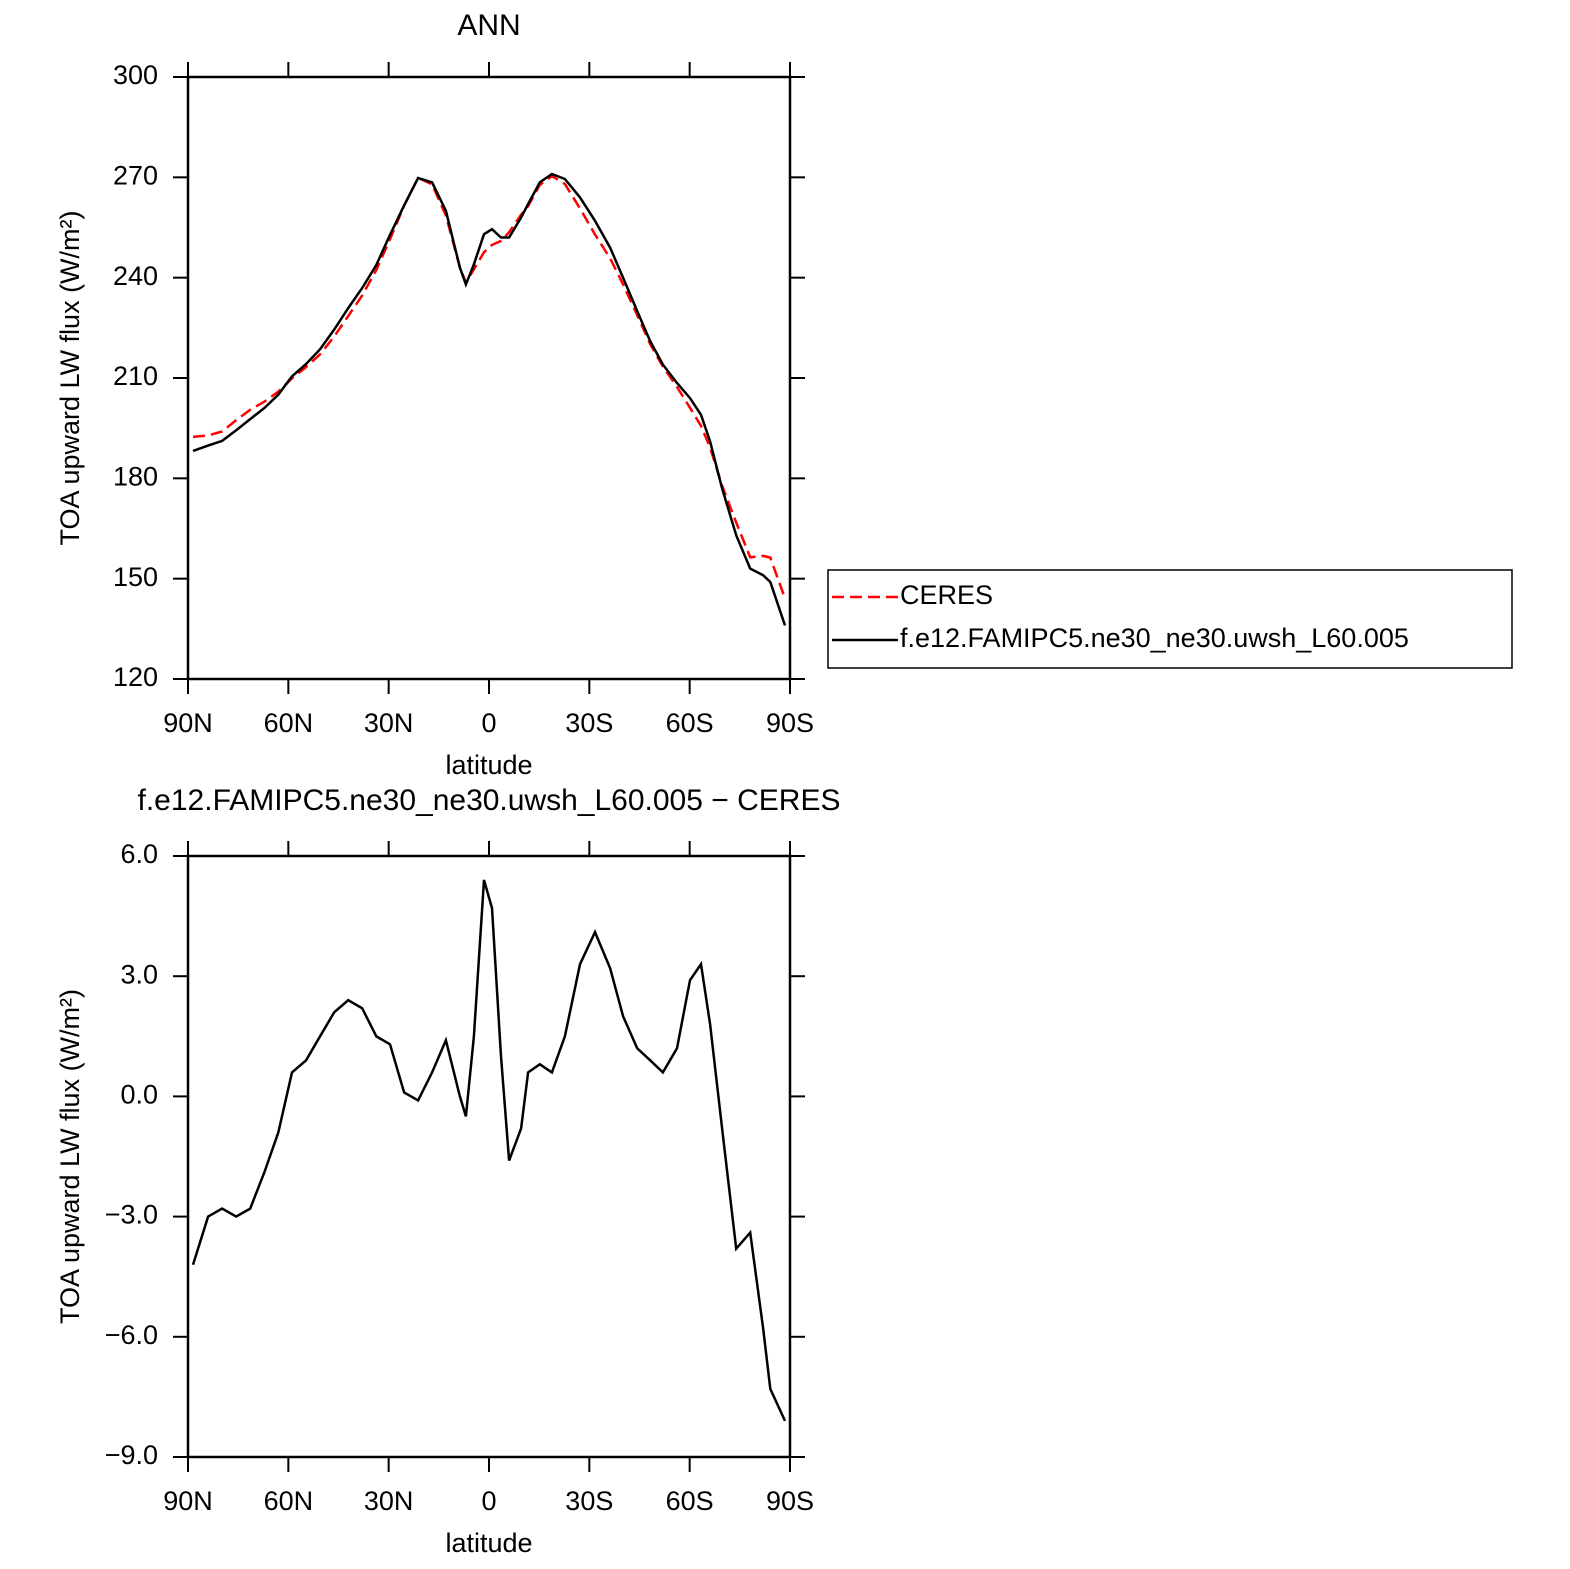 The width and height of the screenshot is (1570, 1569). What do you see at coordinates (139, 1095) in the screenshot?
I see `y-tick-label: 0.0` at bounding box center [139, 1095].